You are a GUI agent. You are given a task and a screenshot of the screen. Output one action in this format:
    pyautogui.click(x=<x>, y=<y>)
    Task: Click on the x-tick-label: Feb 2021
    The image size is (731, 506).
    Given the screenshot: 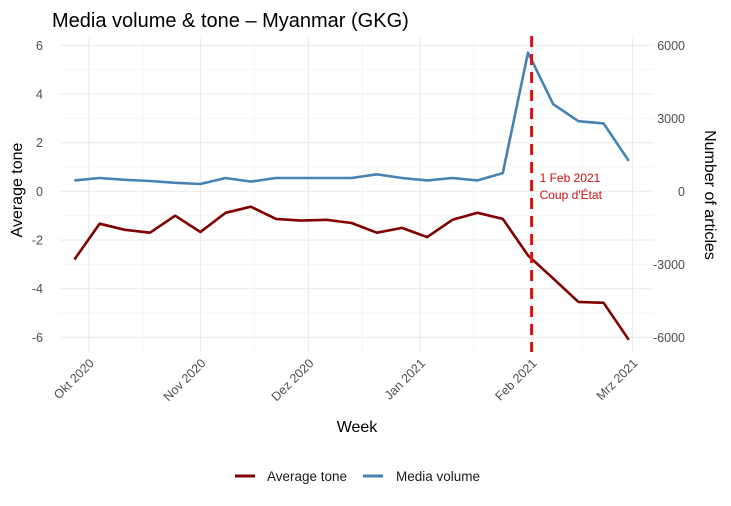 What is the action you would take?
    pyautogui.click(x=515, y=379)
    